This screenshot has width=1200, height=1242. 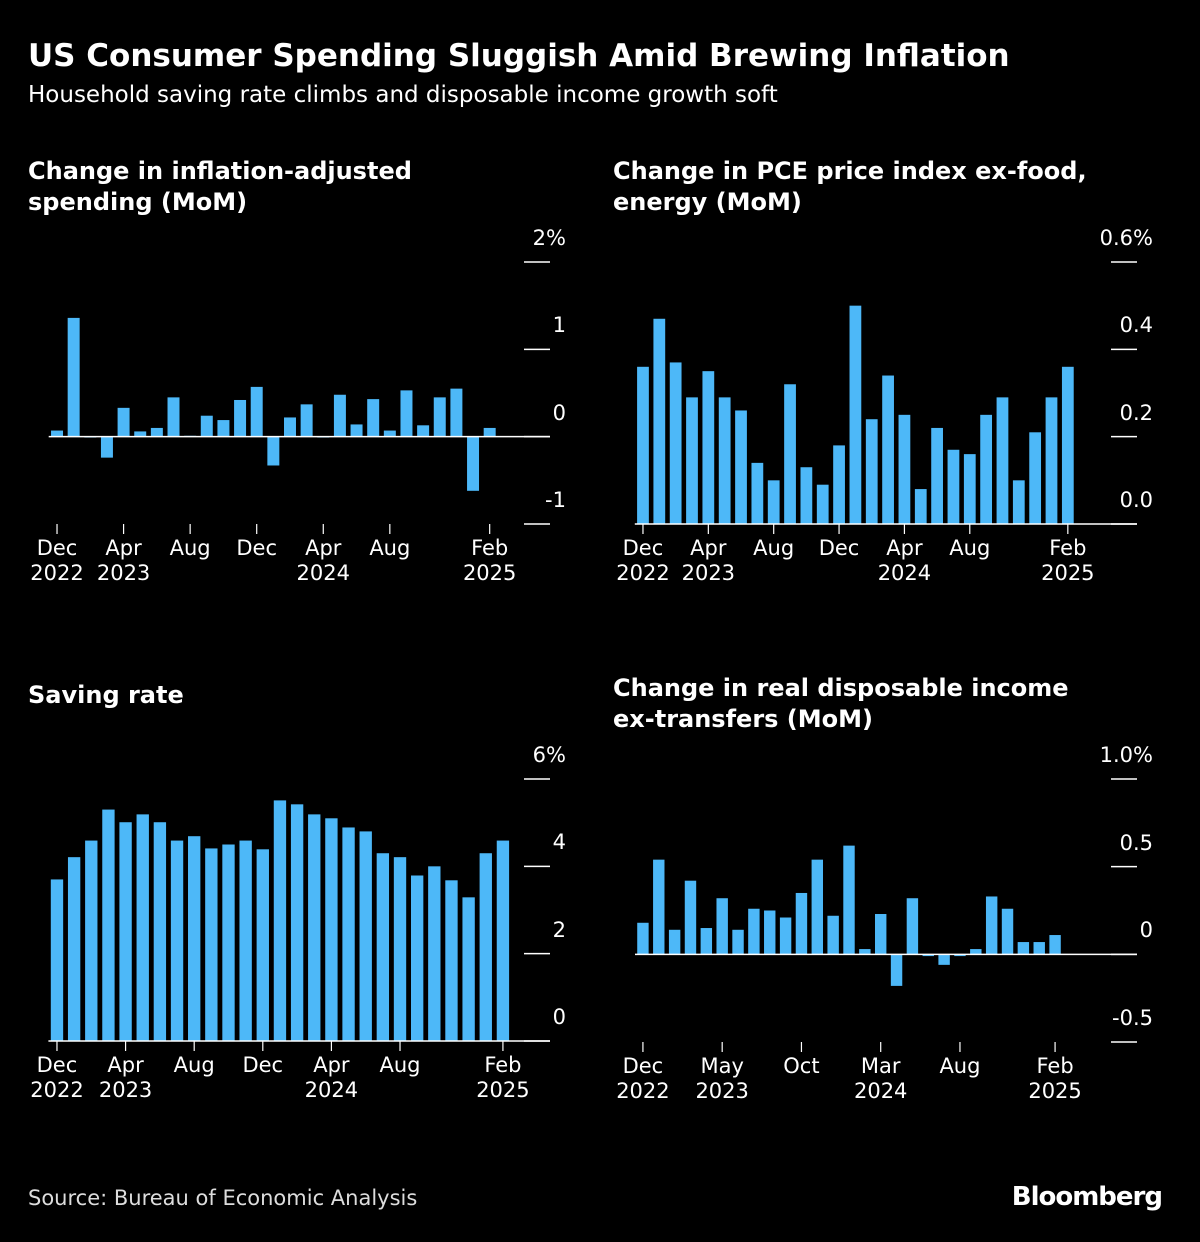 What do you see at coordinates (123, 560) in the screenshot?
I see `x-tick-label: Apr 2023` at bounding box center [123, 560].